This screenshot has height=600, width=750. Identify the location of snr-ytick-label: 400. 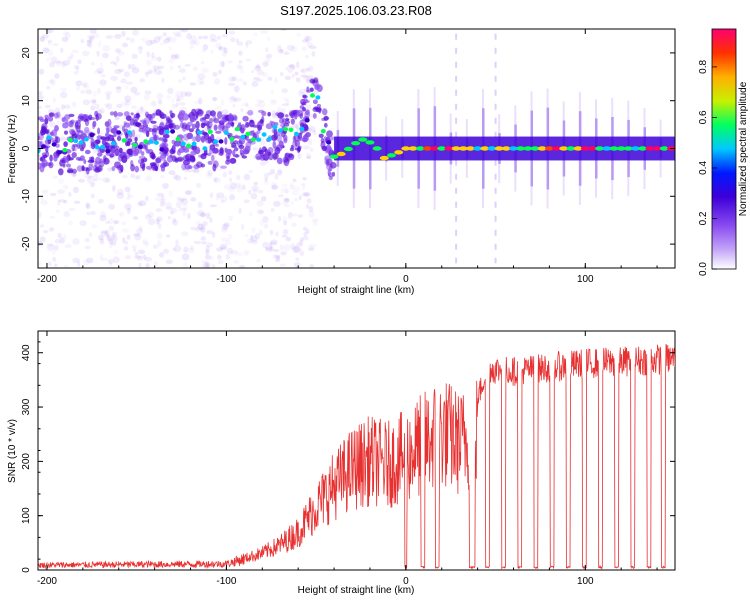
(26, 352).